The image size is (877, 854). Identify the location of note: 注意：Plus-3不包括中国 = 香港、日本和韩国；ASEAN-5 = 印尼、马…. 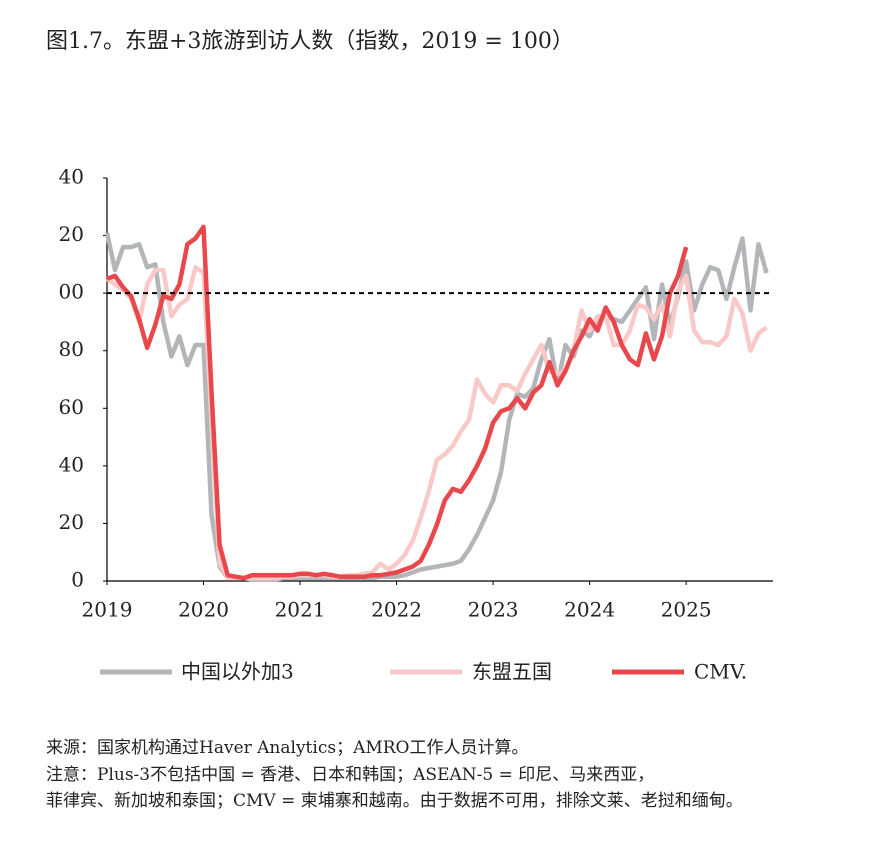
(350, 775).